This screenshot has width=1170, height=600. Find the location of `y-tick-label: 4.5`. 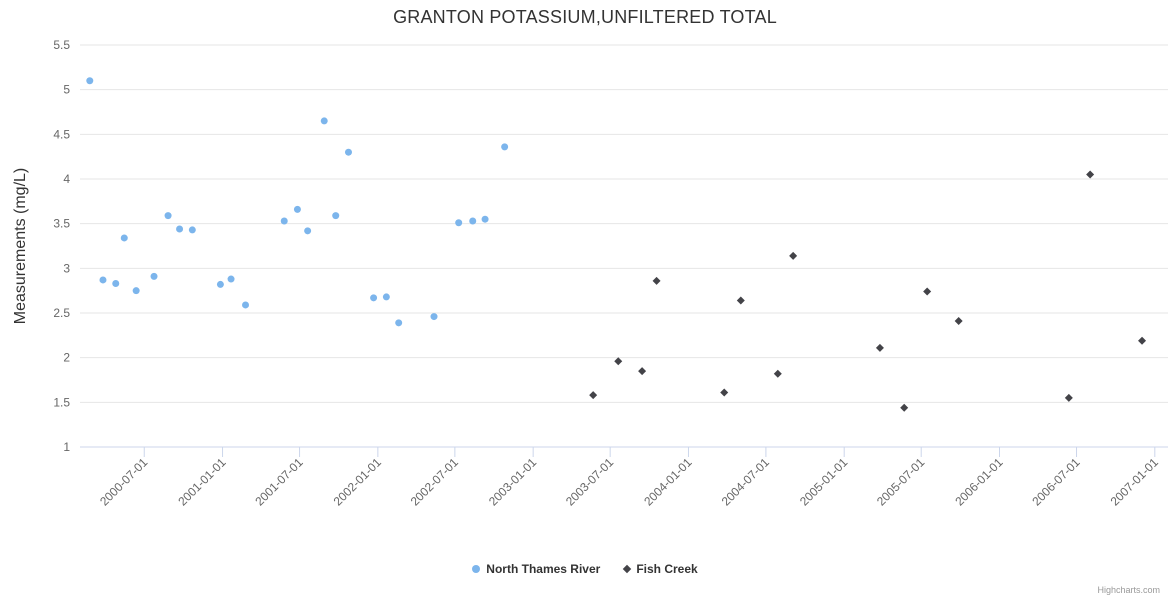

y-tick-label: 4.5 is located at coordinates (61, 134).